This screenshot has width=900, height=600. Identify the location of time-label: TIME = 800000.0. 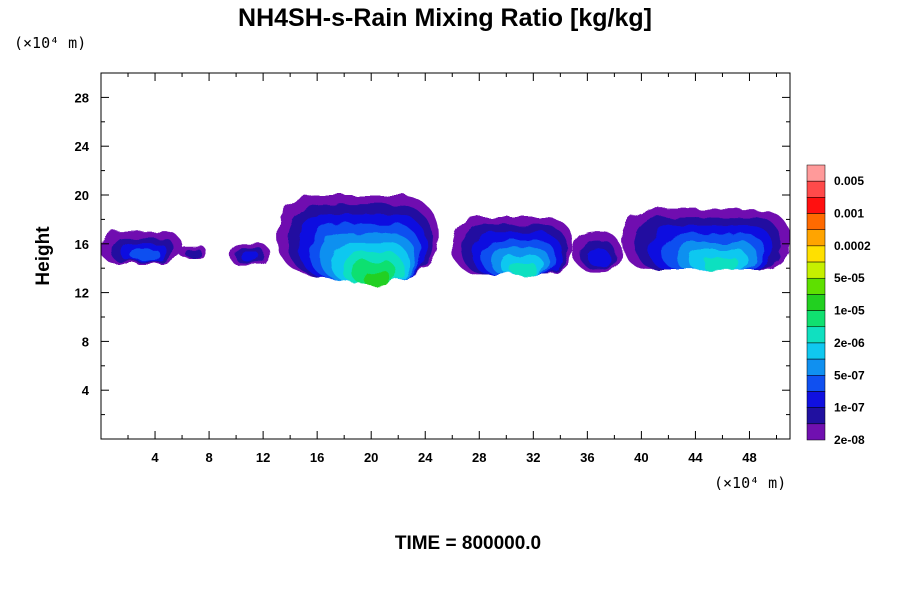
(468, 543).